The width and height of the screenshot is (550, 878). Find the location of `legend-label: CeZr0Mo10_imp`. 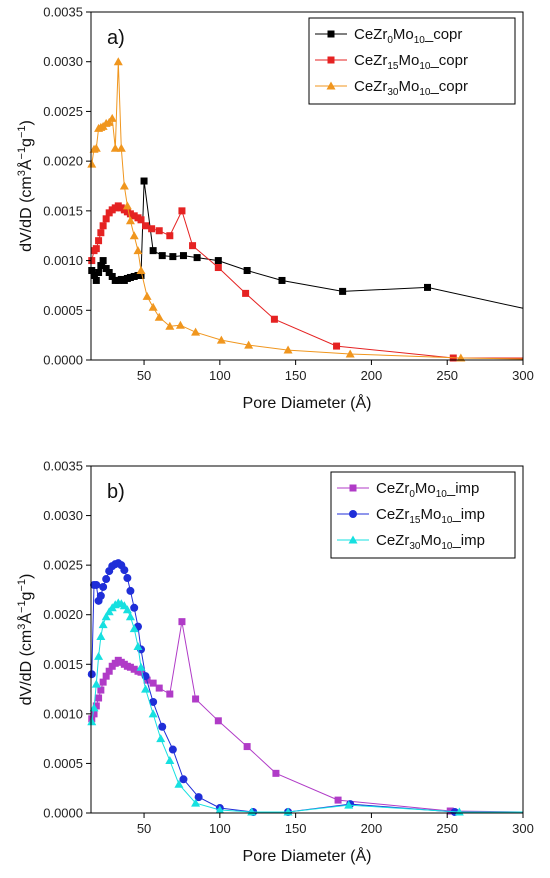

legend-label: CeZr0Mo10_imp is located at coordinates (427, 490).